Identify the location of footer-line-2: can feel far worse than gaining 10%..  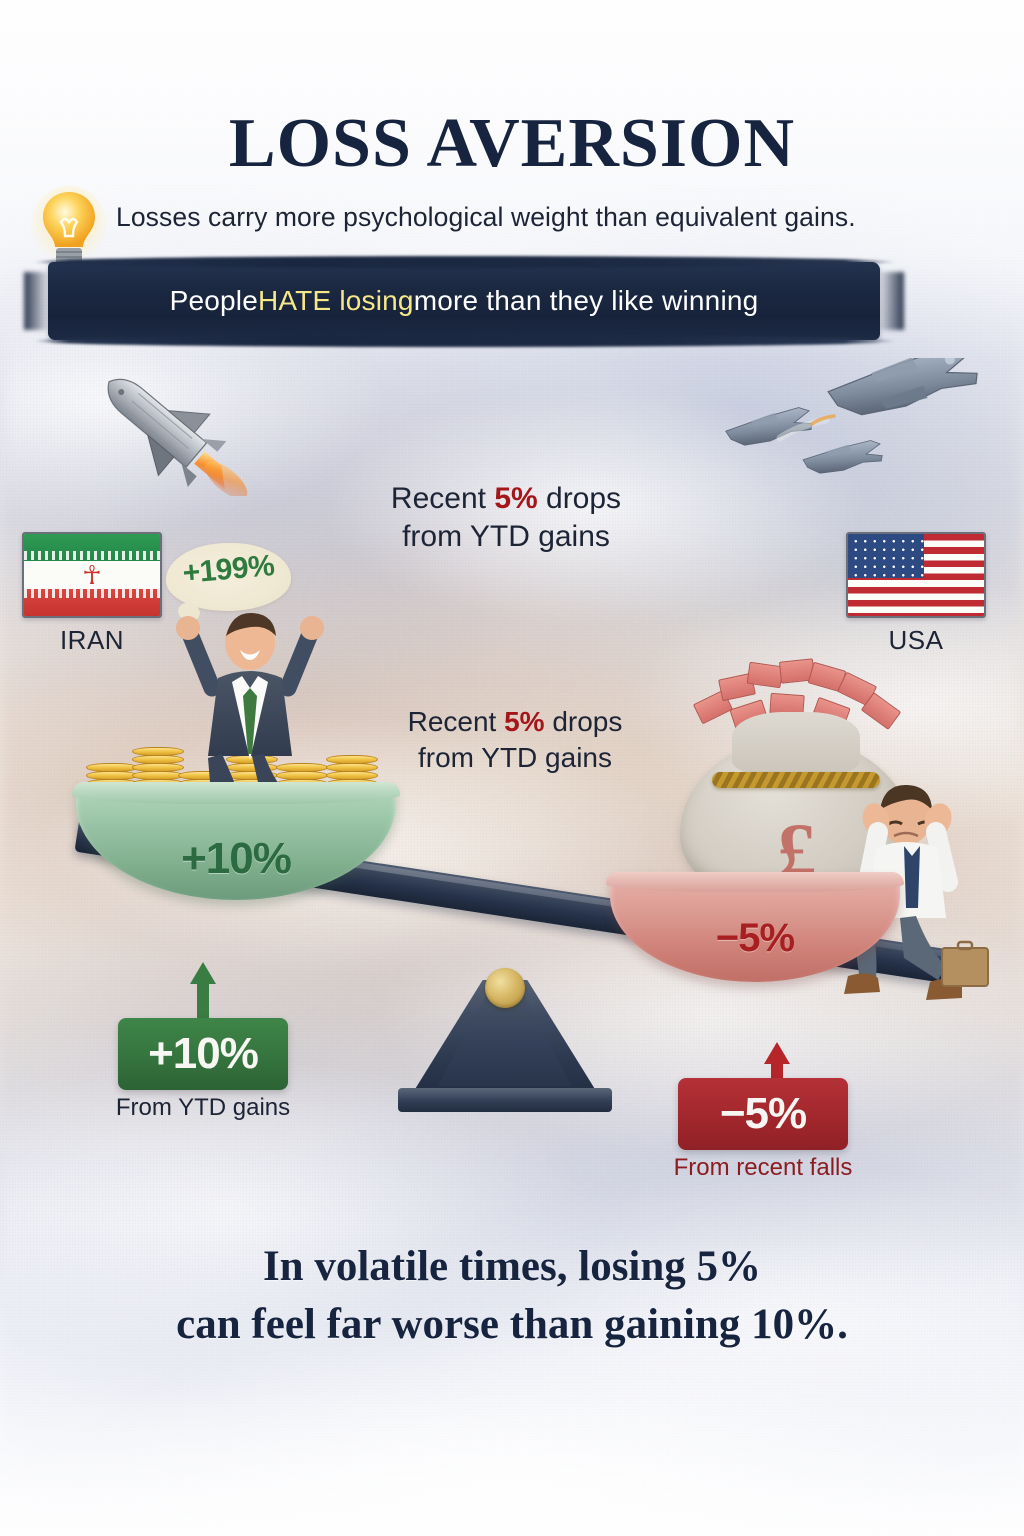
(512, 1325).